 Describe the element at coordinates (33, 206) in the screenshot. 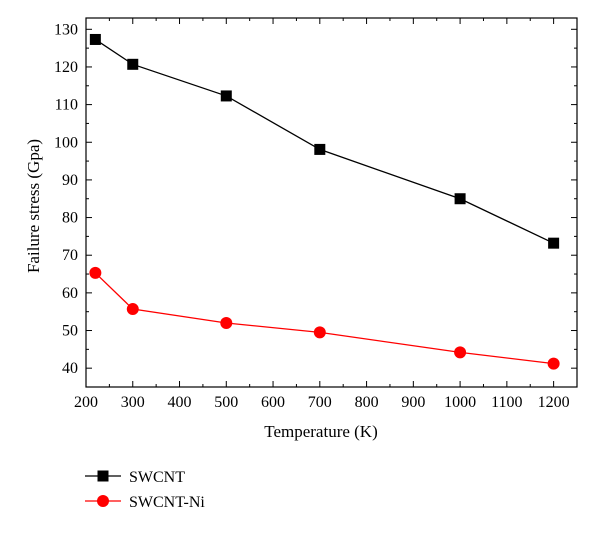

I see `y-axis-title: Failure stress (Gpa)` at that location.